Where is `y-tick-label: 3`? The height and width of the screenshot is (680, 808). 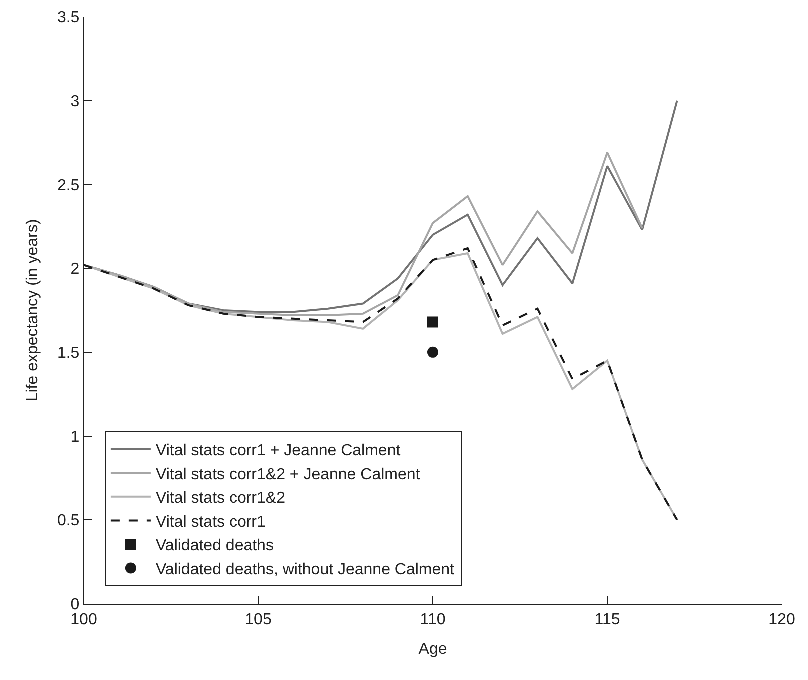 y-tick-label: 3 is located at coordinates (75, 101).